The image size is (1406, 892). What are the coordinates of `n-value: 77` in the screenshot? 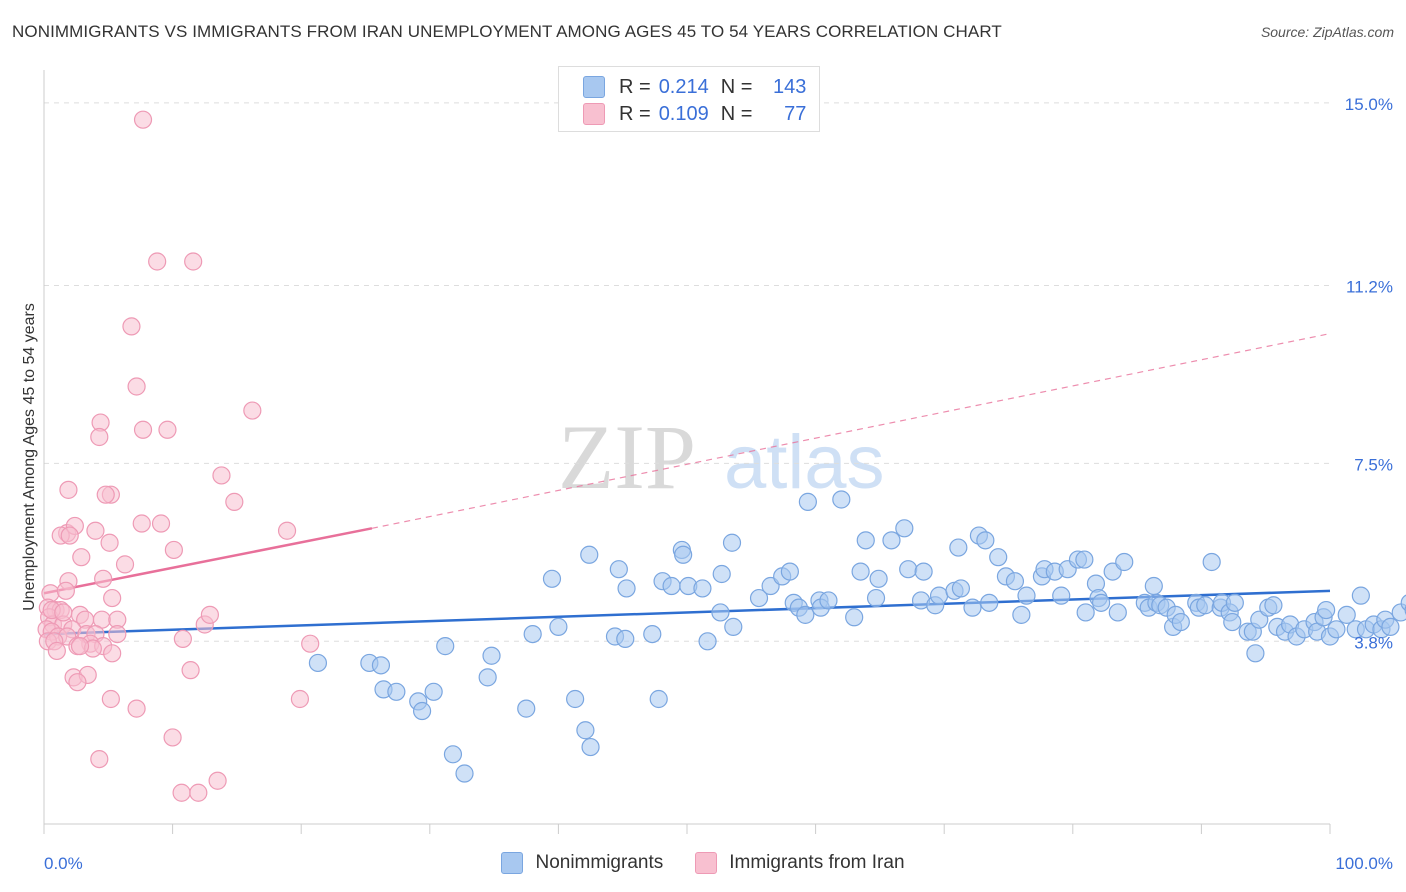 It's located at (795, 113).